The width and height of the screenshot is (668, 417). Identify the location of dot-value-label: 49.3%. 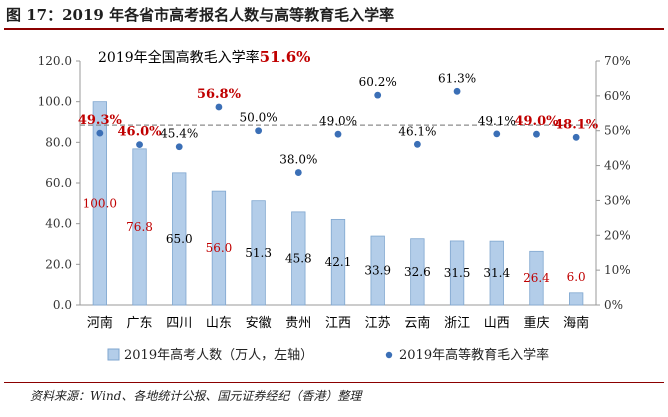
(100, 120).